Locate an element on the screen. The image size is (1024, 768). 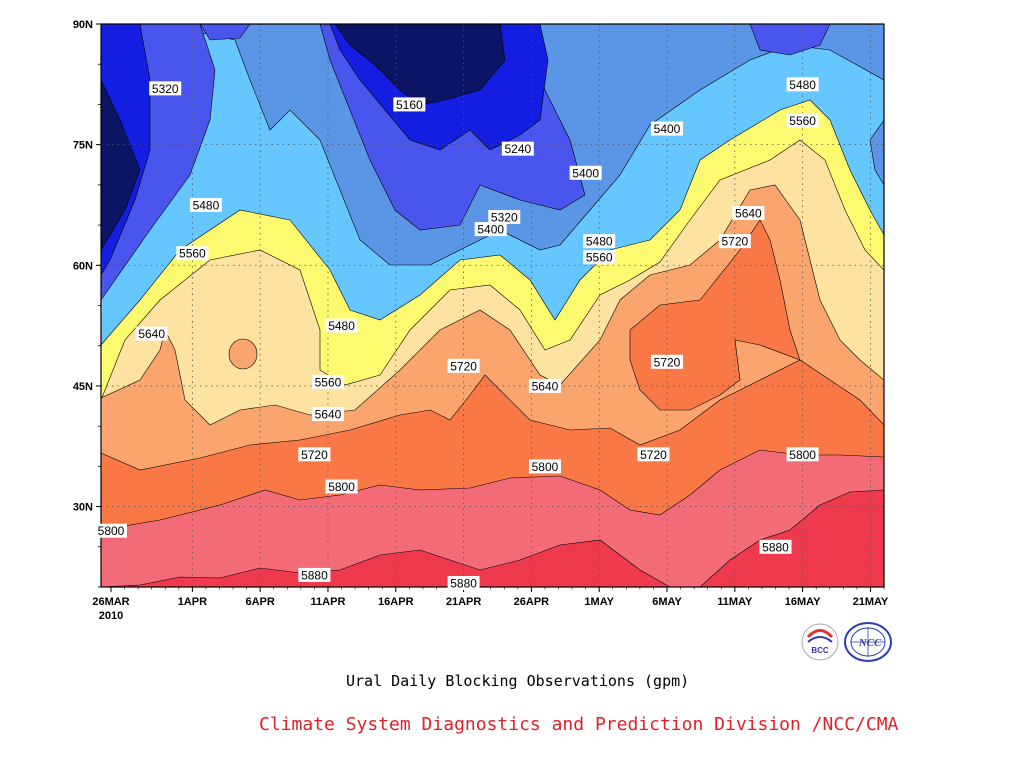
contour-label: 5160 is located at coordinates (409, 105).